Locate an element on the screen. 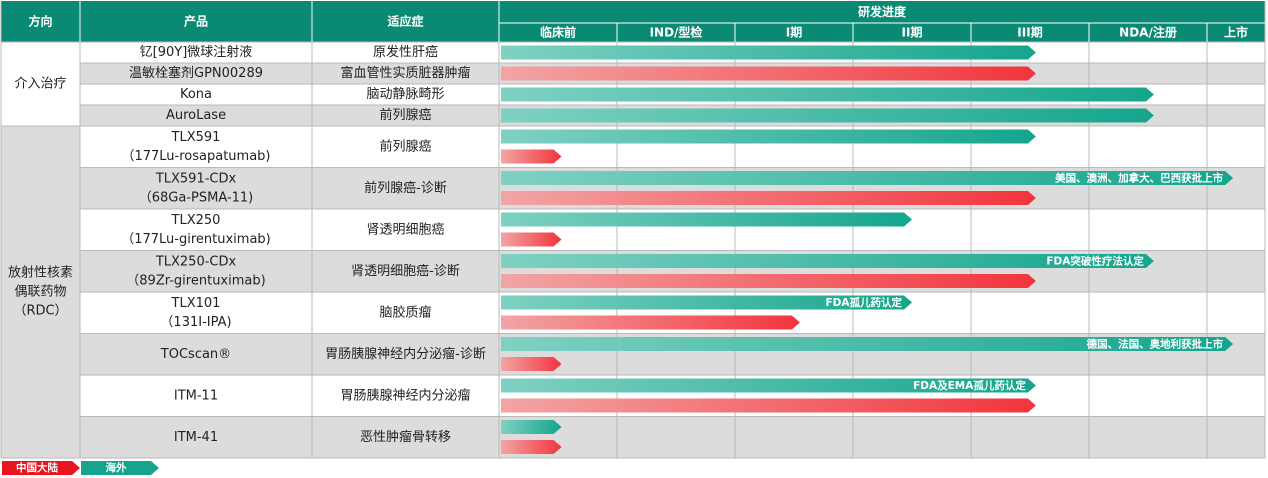 The image size is (1268, 478). stage-label: NDA/注册 is located at coordinates (1148, 32).